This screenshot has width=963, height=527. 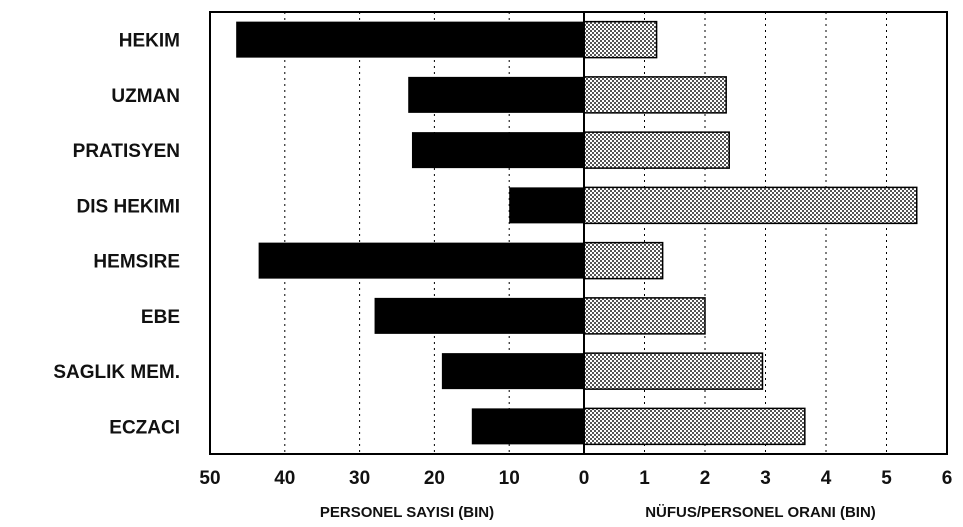 What do you see at coordinates (407, 512) in the screenshot?
I see `left-axis-title: PERSONEL SAYISI (BIN)` at bounding box center [407, 512].